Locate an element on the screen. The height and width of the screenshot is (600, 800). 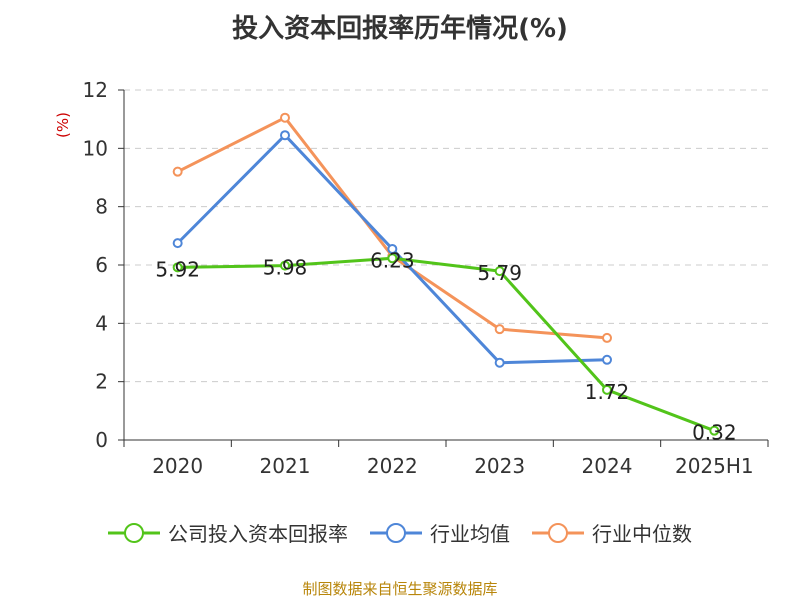
data-label: 5.98 is located at coordinates (285, 268).